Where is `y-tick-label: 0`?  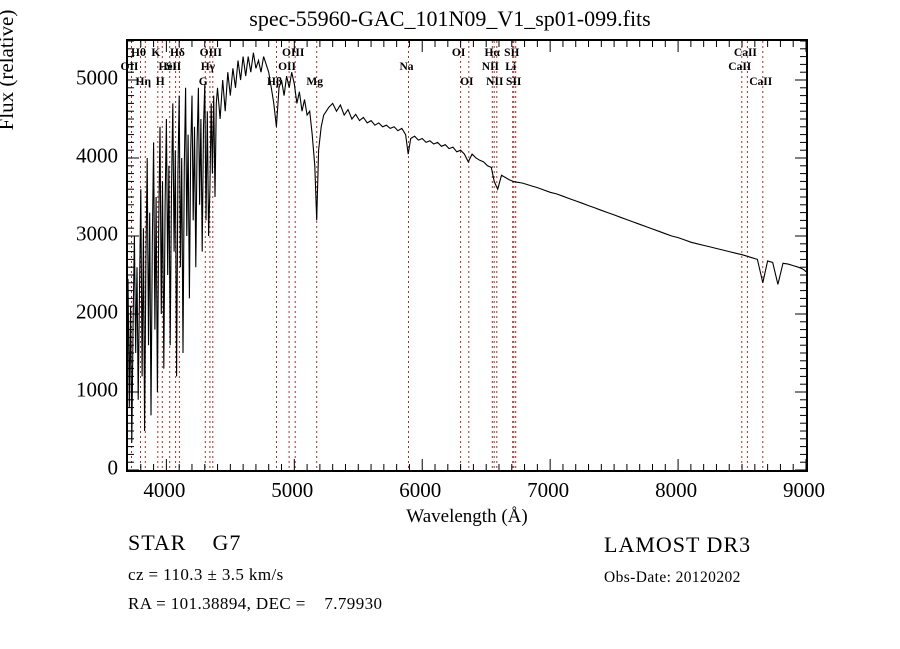 y-tick-label: 0 is located at coordinates (113, 467).